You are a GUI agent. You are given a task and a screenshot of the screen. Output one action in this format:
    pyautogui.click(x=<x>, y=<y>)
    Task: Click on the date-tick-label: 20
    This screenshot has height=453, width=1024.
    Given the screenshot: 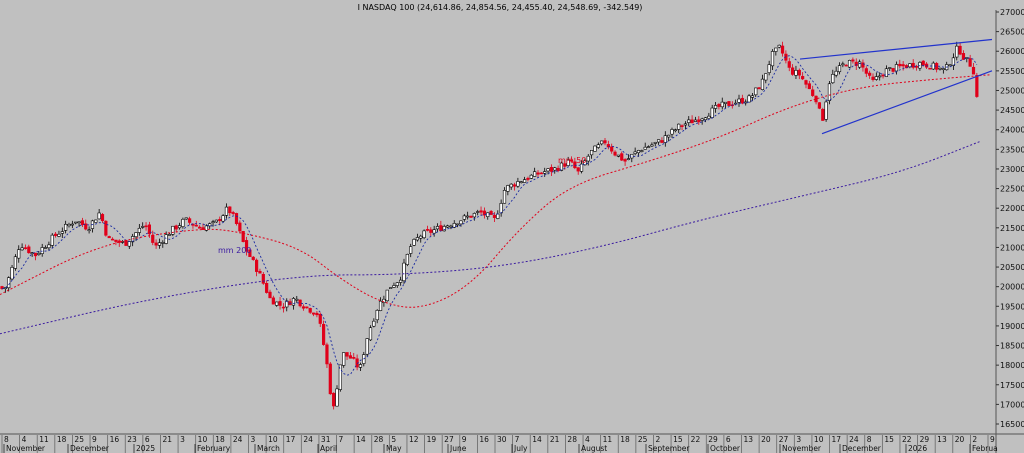 What is the action you would take?
    pyautogui.click(x=960, y=439)
    